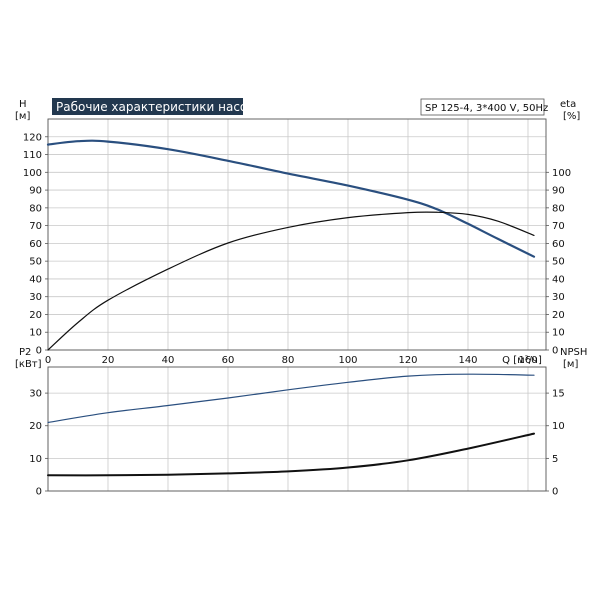 The height and width of the screenshot is (604, 600). I want to click on y-right-axis-unit: [%], so click(571, 116).